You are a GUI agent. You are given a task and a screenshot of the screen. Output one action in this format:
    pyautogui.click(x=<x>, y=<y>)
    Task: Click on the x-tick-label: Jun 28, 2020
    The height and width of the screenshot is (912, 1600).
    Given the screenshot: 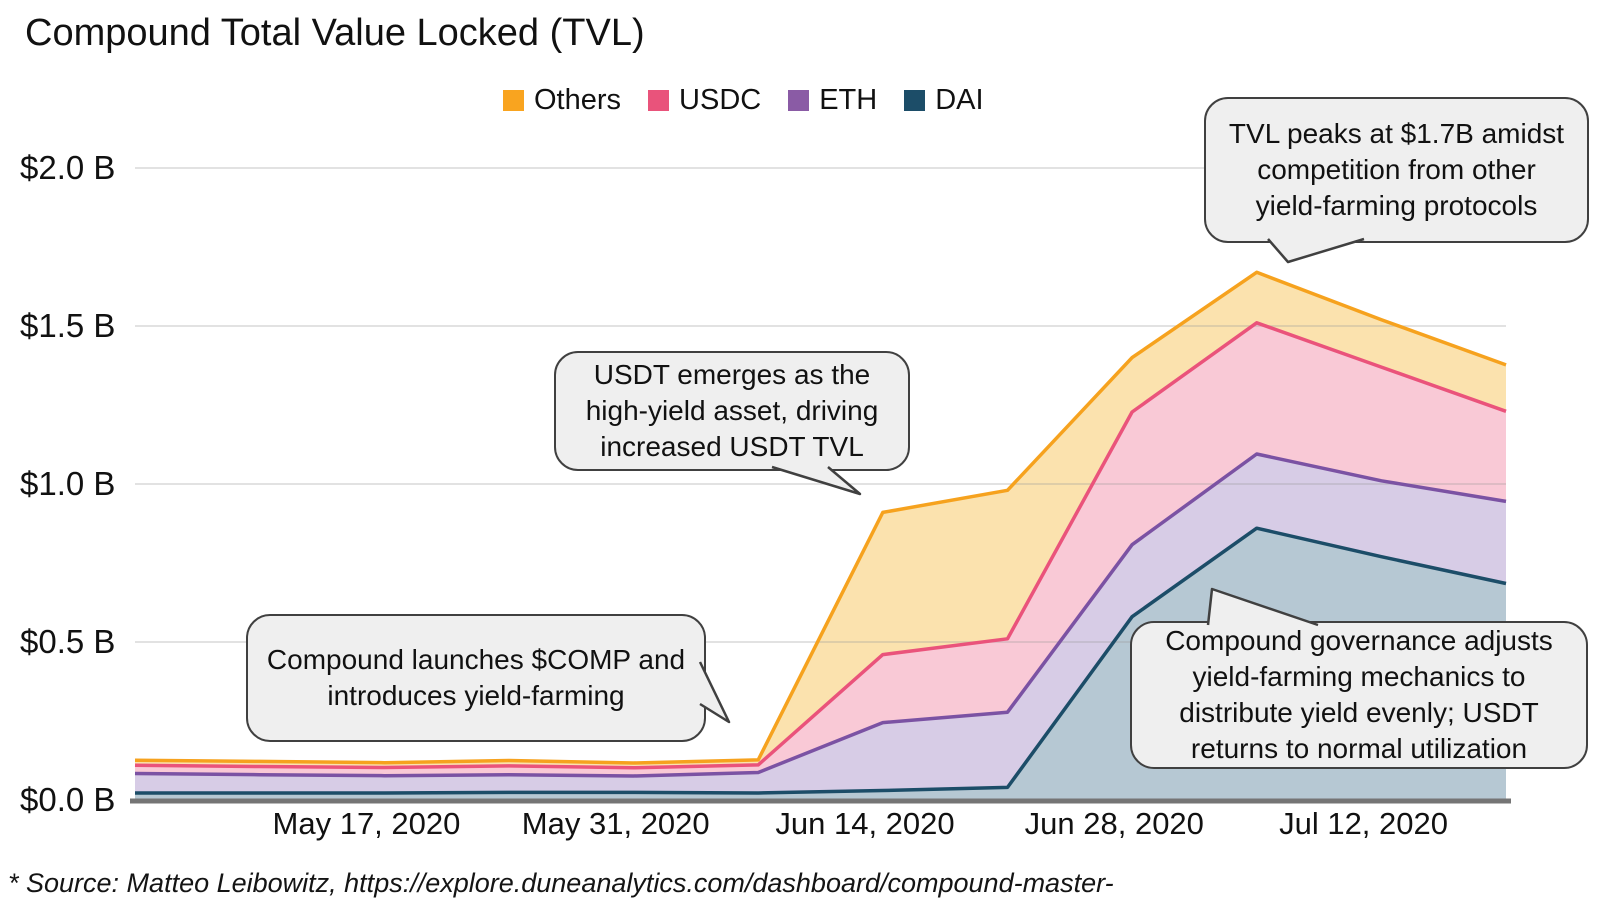 What is the action you would take?
    pyautogui.click(x=1114, y=823)
    